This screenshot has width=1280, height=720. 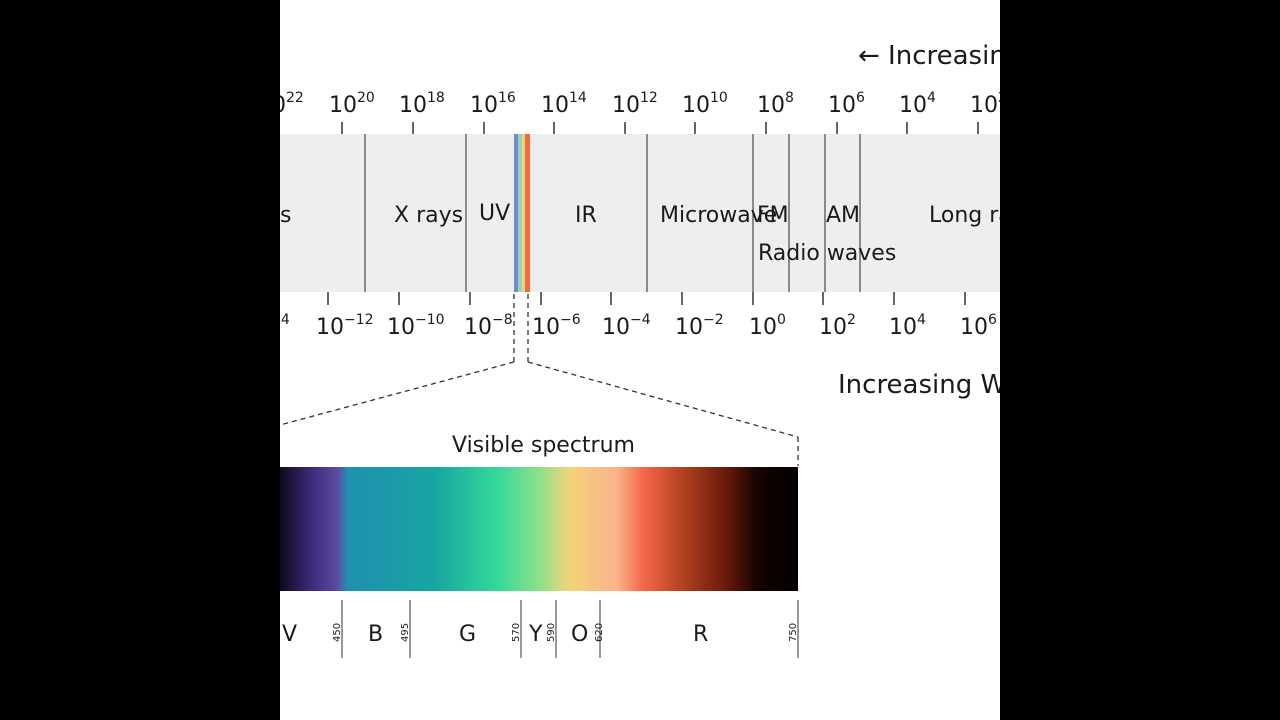 What do you see at coordinates (985, 104) in the screenshot?
I see `freq-tick-label: 102` at bounding box center [985, 104].